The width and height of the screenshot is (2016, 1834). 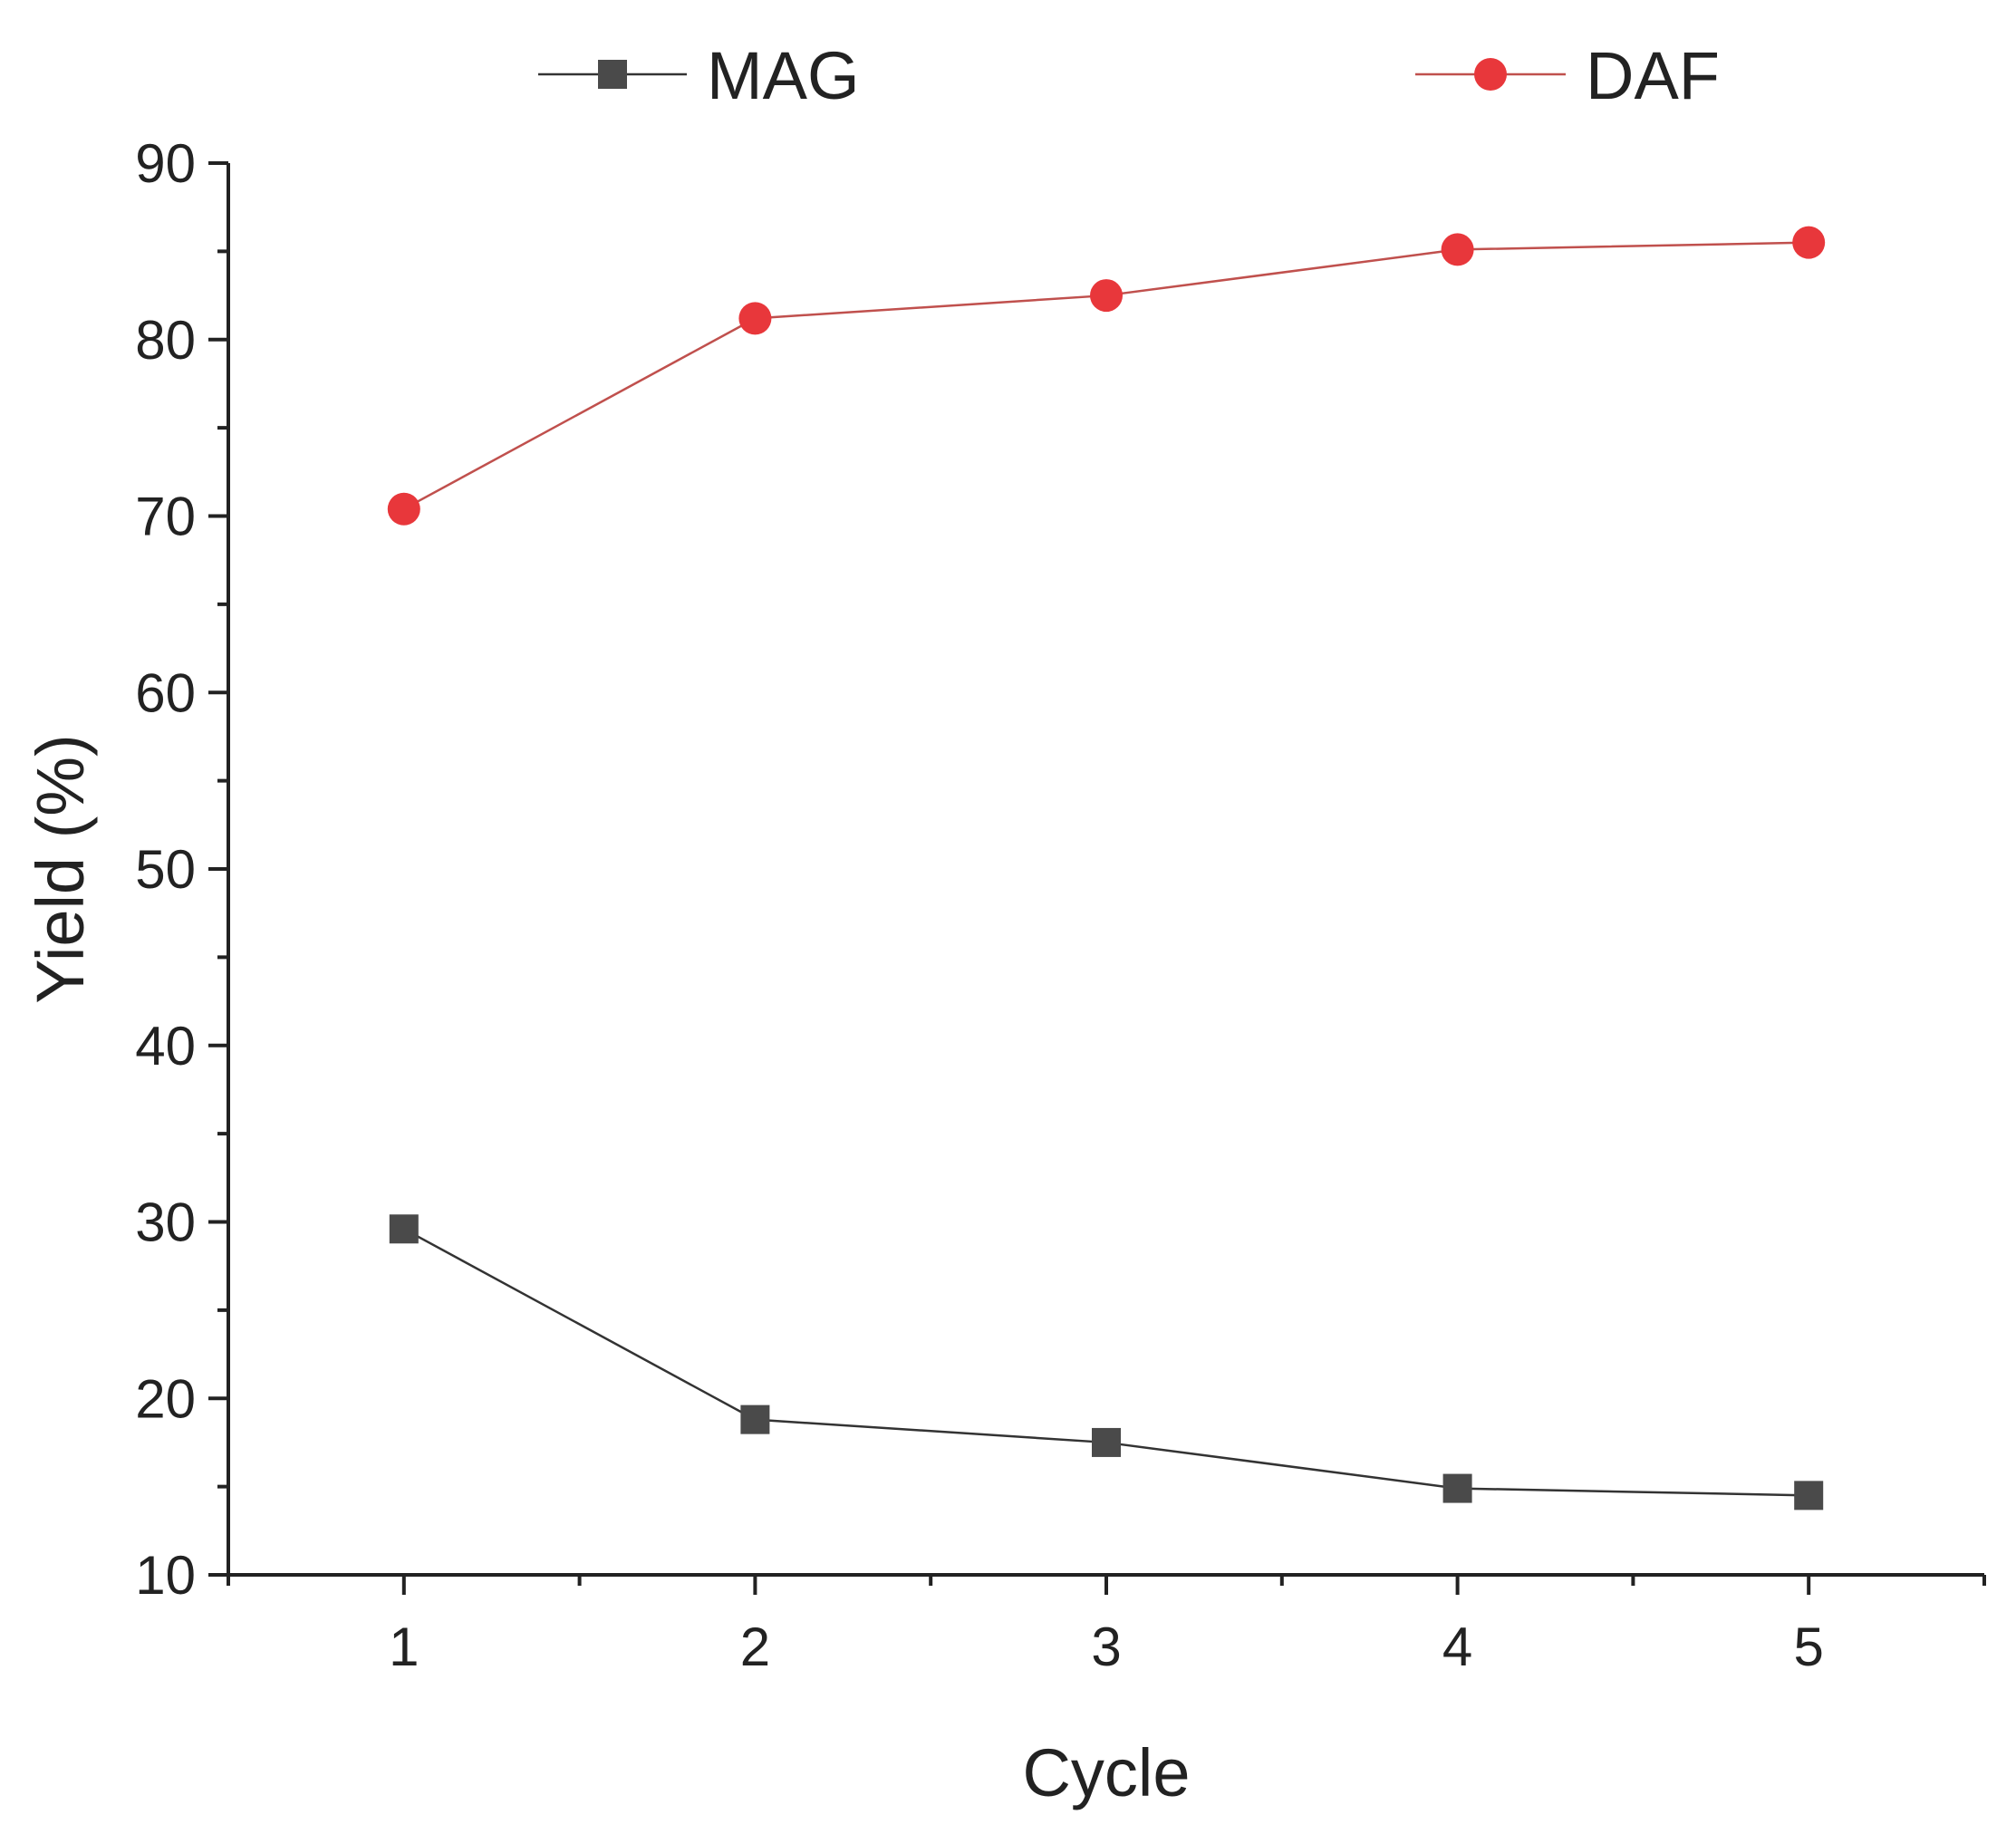 What do you see at coordinates (165, 869) in the screenshot?
I see `y-tick-label: 50` at bounding box center [165, 869].